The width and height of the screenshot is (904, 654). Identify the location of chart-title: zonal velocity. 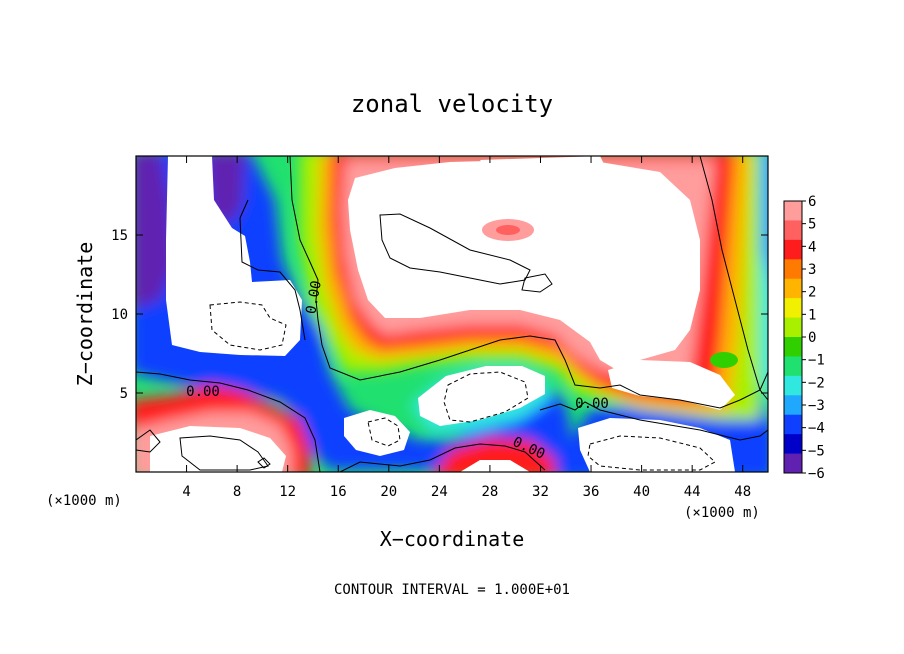
(452, 104).